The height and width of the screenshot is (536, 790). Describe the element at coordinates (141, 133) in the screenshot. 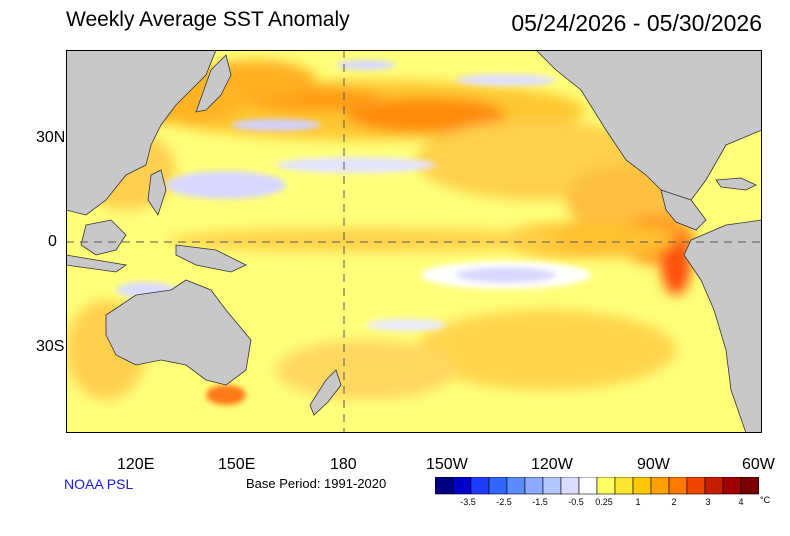

I see `asia` at that location.